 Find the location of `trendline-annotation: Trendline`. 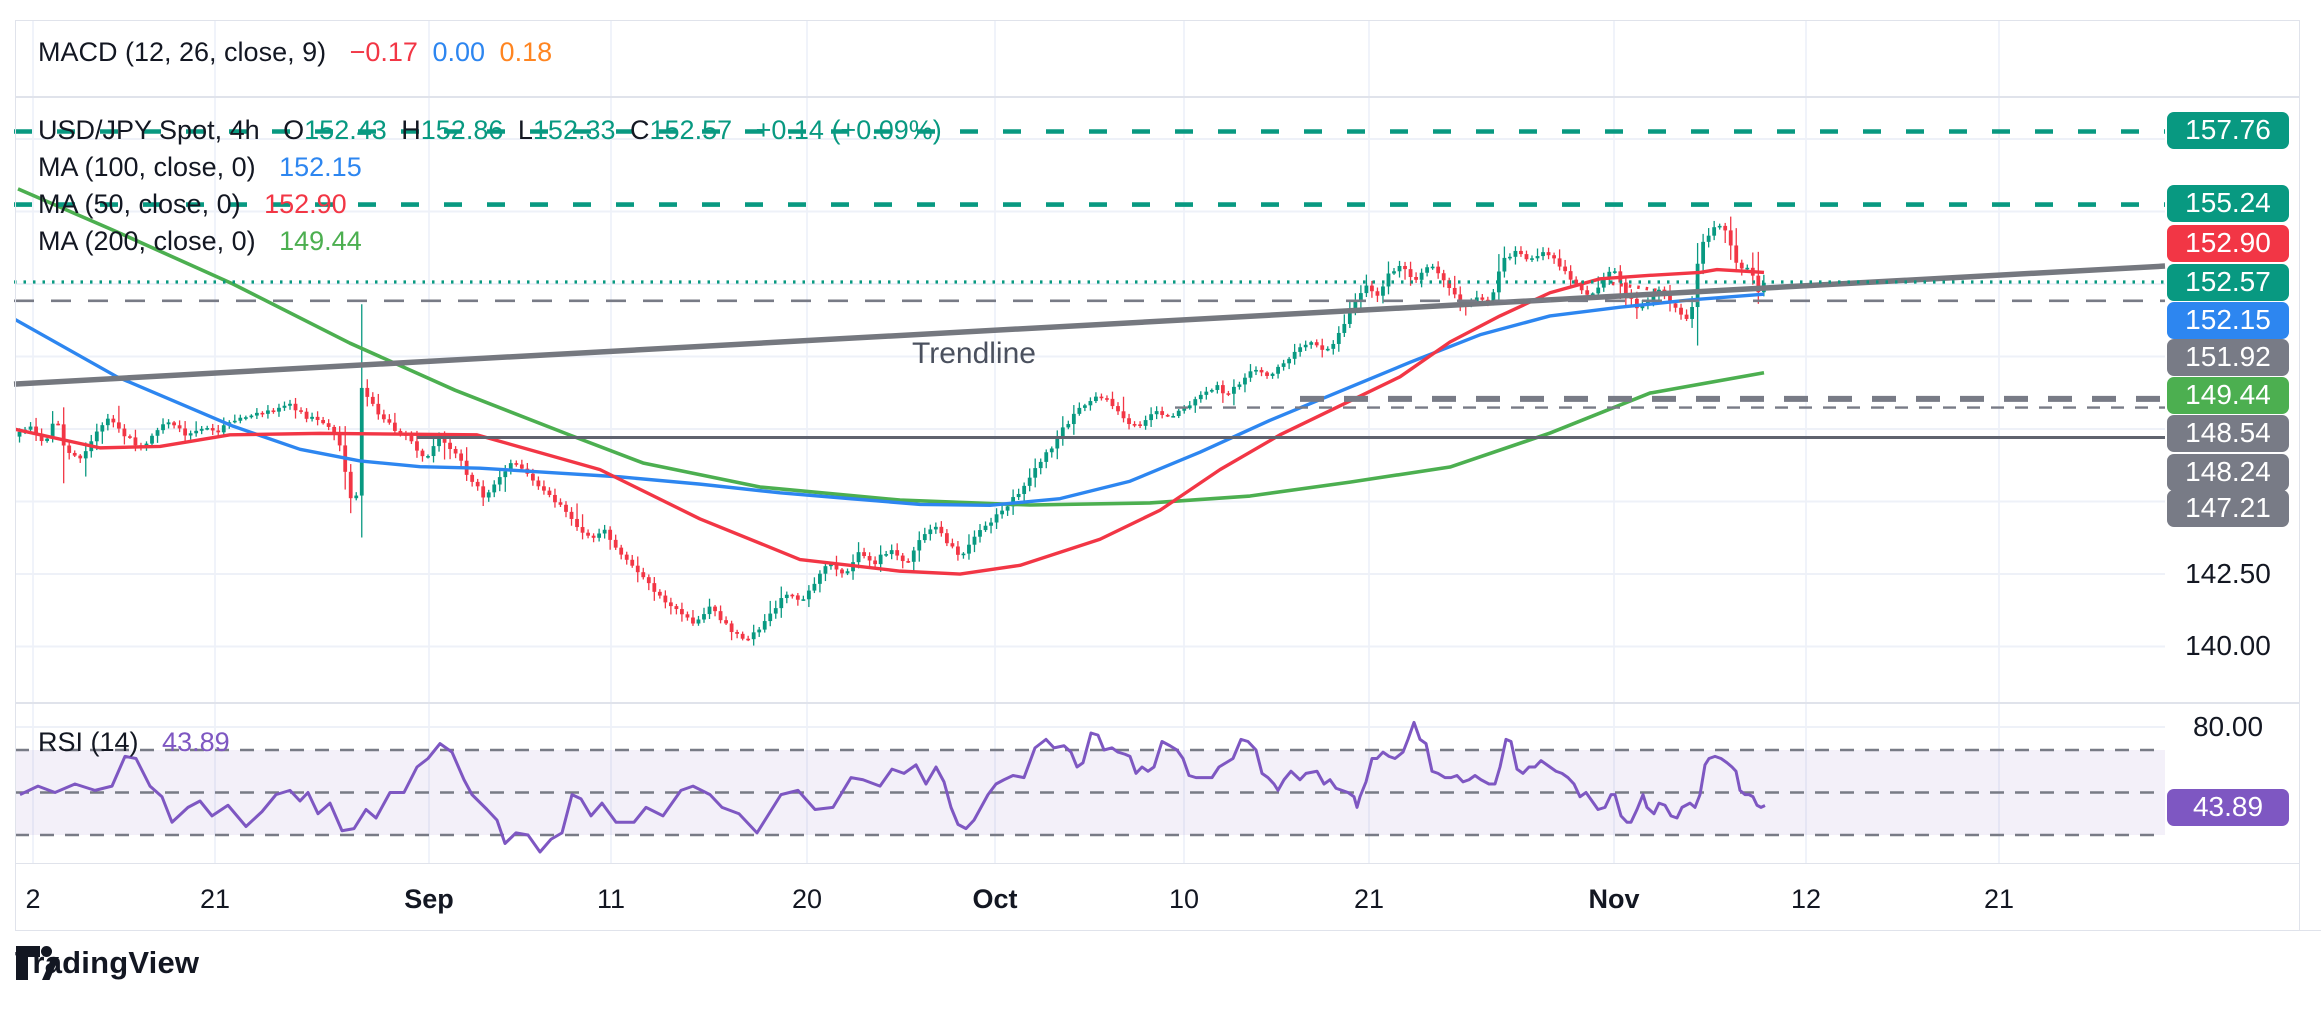

trendline-annotation: Trendline is located at coordinates (974, 353).